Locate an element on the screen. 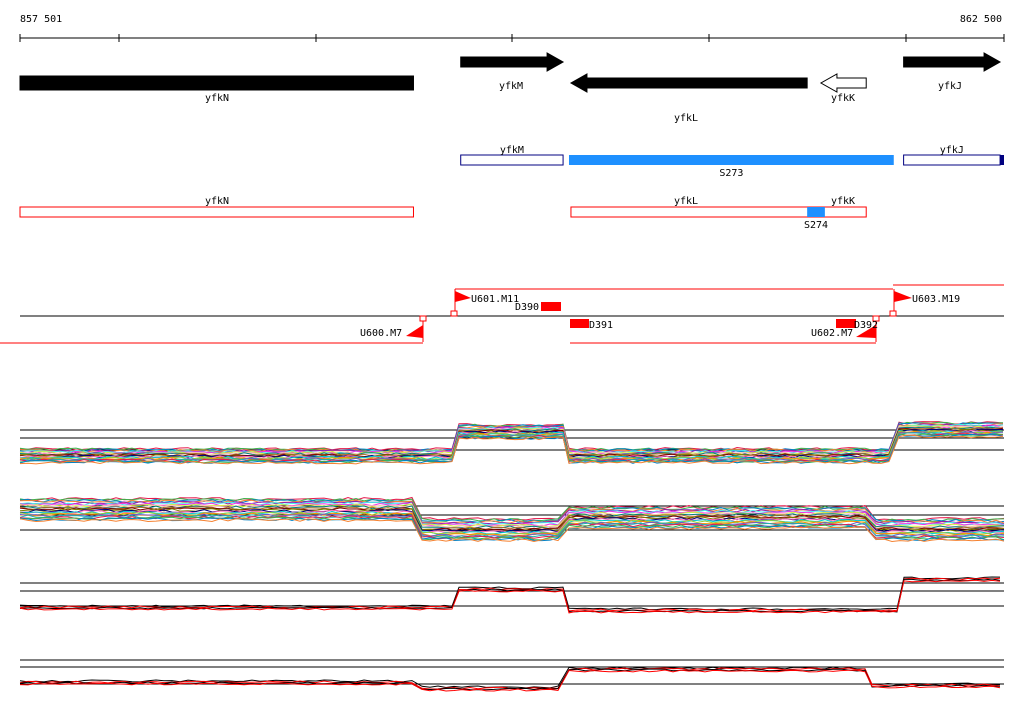 The width and height of the screenshot is (1024, 714). gene-arrow-yfkK is located at coordinates (843, 83).